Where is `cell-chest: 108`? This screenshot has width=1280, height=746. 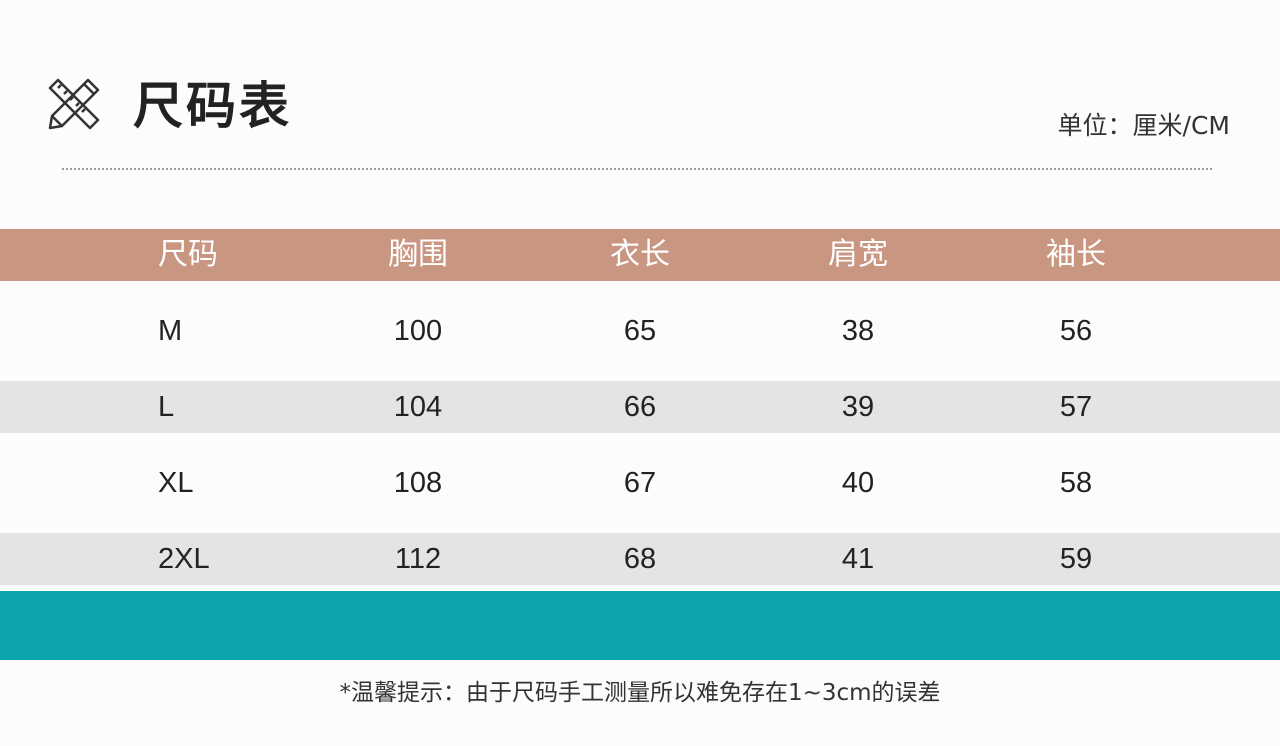 cell-chest: 108 is located at coordinates (418, 483).